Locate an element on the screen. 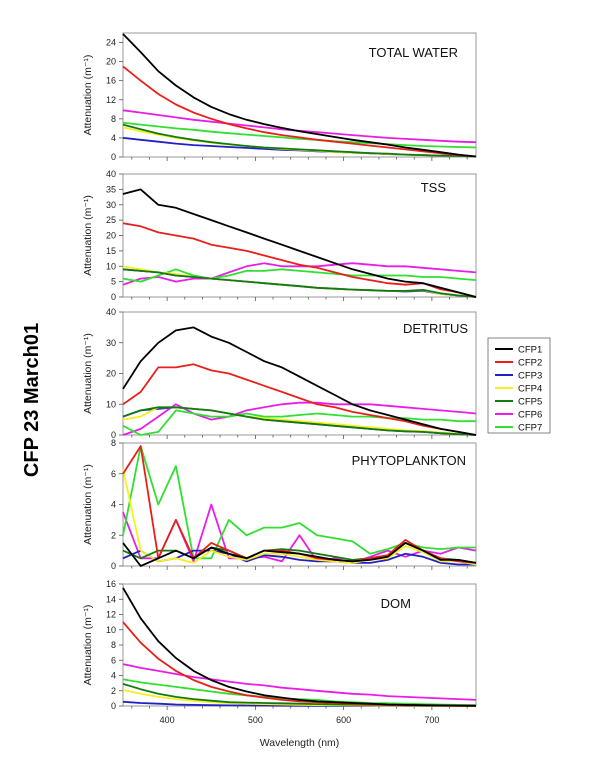 This screenshot has height=777, width=600. legend-label: CFP3 is located at coordinates (530, 376).